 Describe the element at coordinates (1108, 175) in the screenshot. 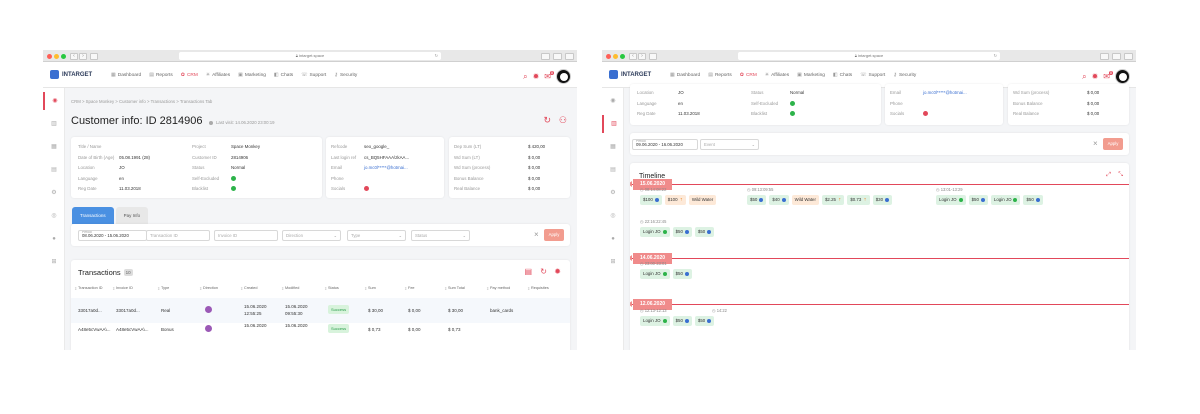

I see `expand-icon: ⤢` at that location.